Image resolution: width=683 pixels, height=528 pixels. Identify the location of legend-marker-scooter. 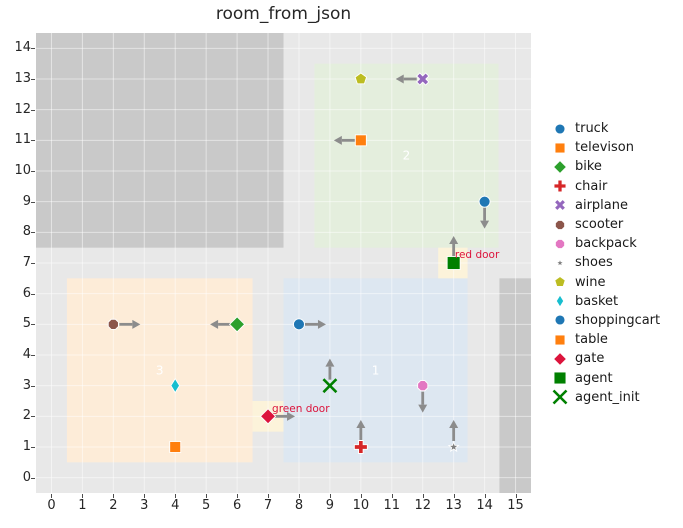
(559, 224).